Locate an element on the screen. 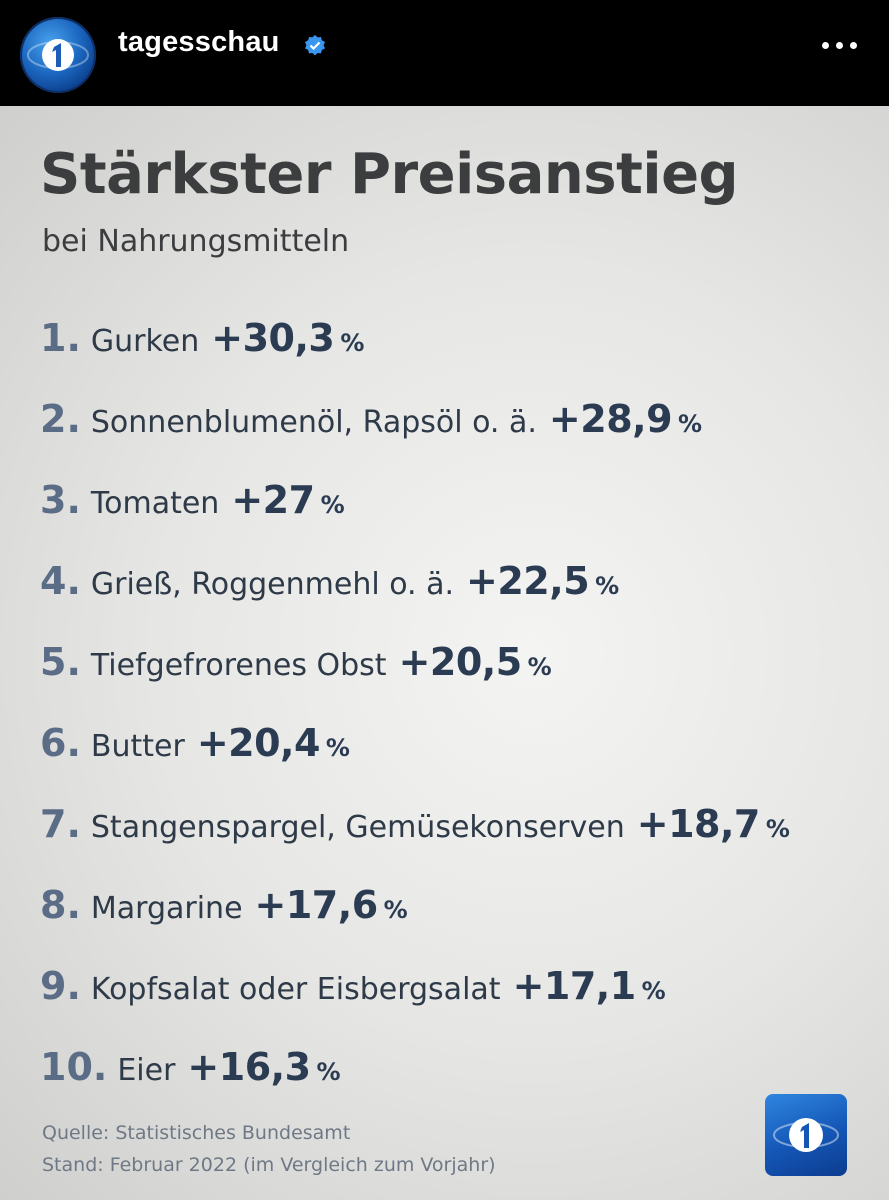  increase-value: +22,5 is located at coordinates (528, 581).